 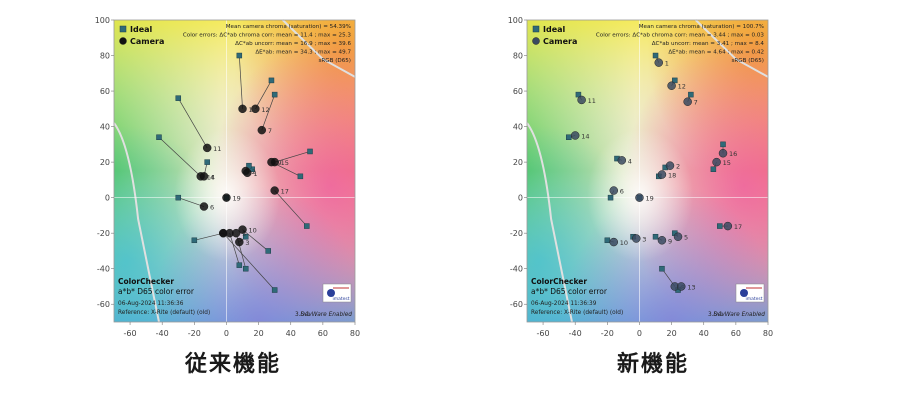 I want to click on point-label-1: 1, so click(x=255, y=174).